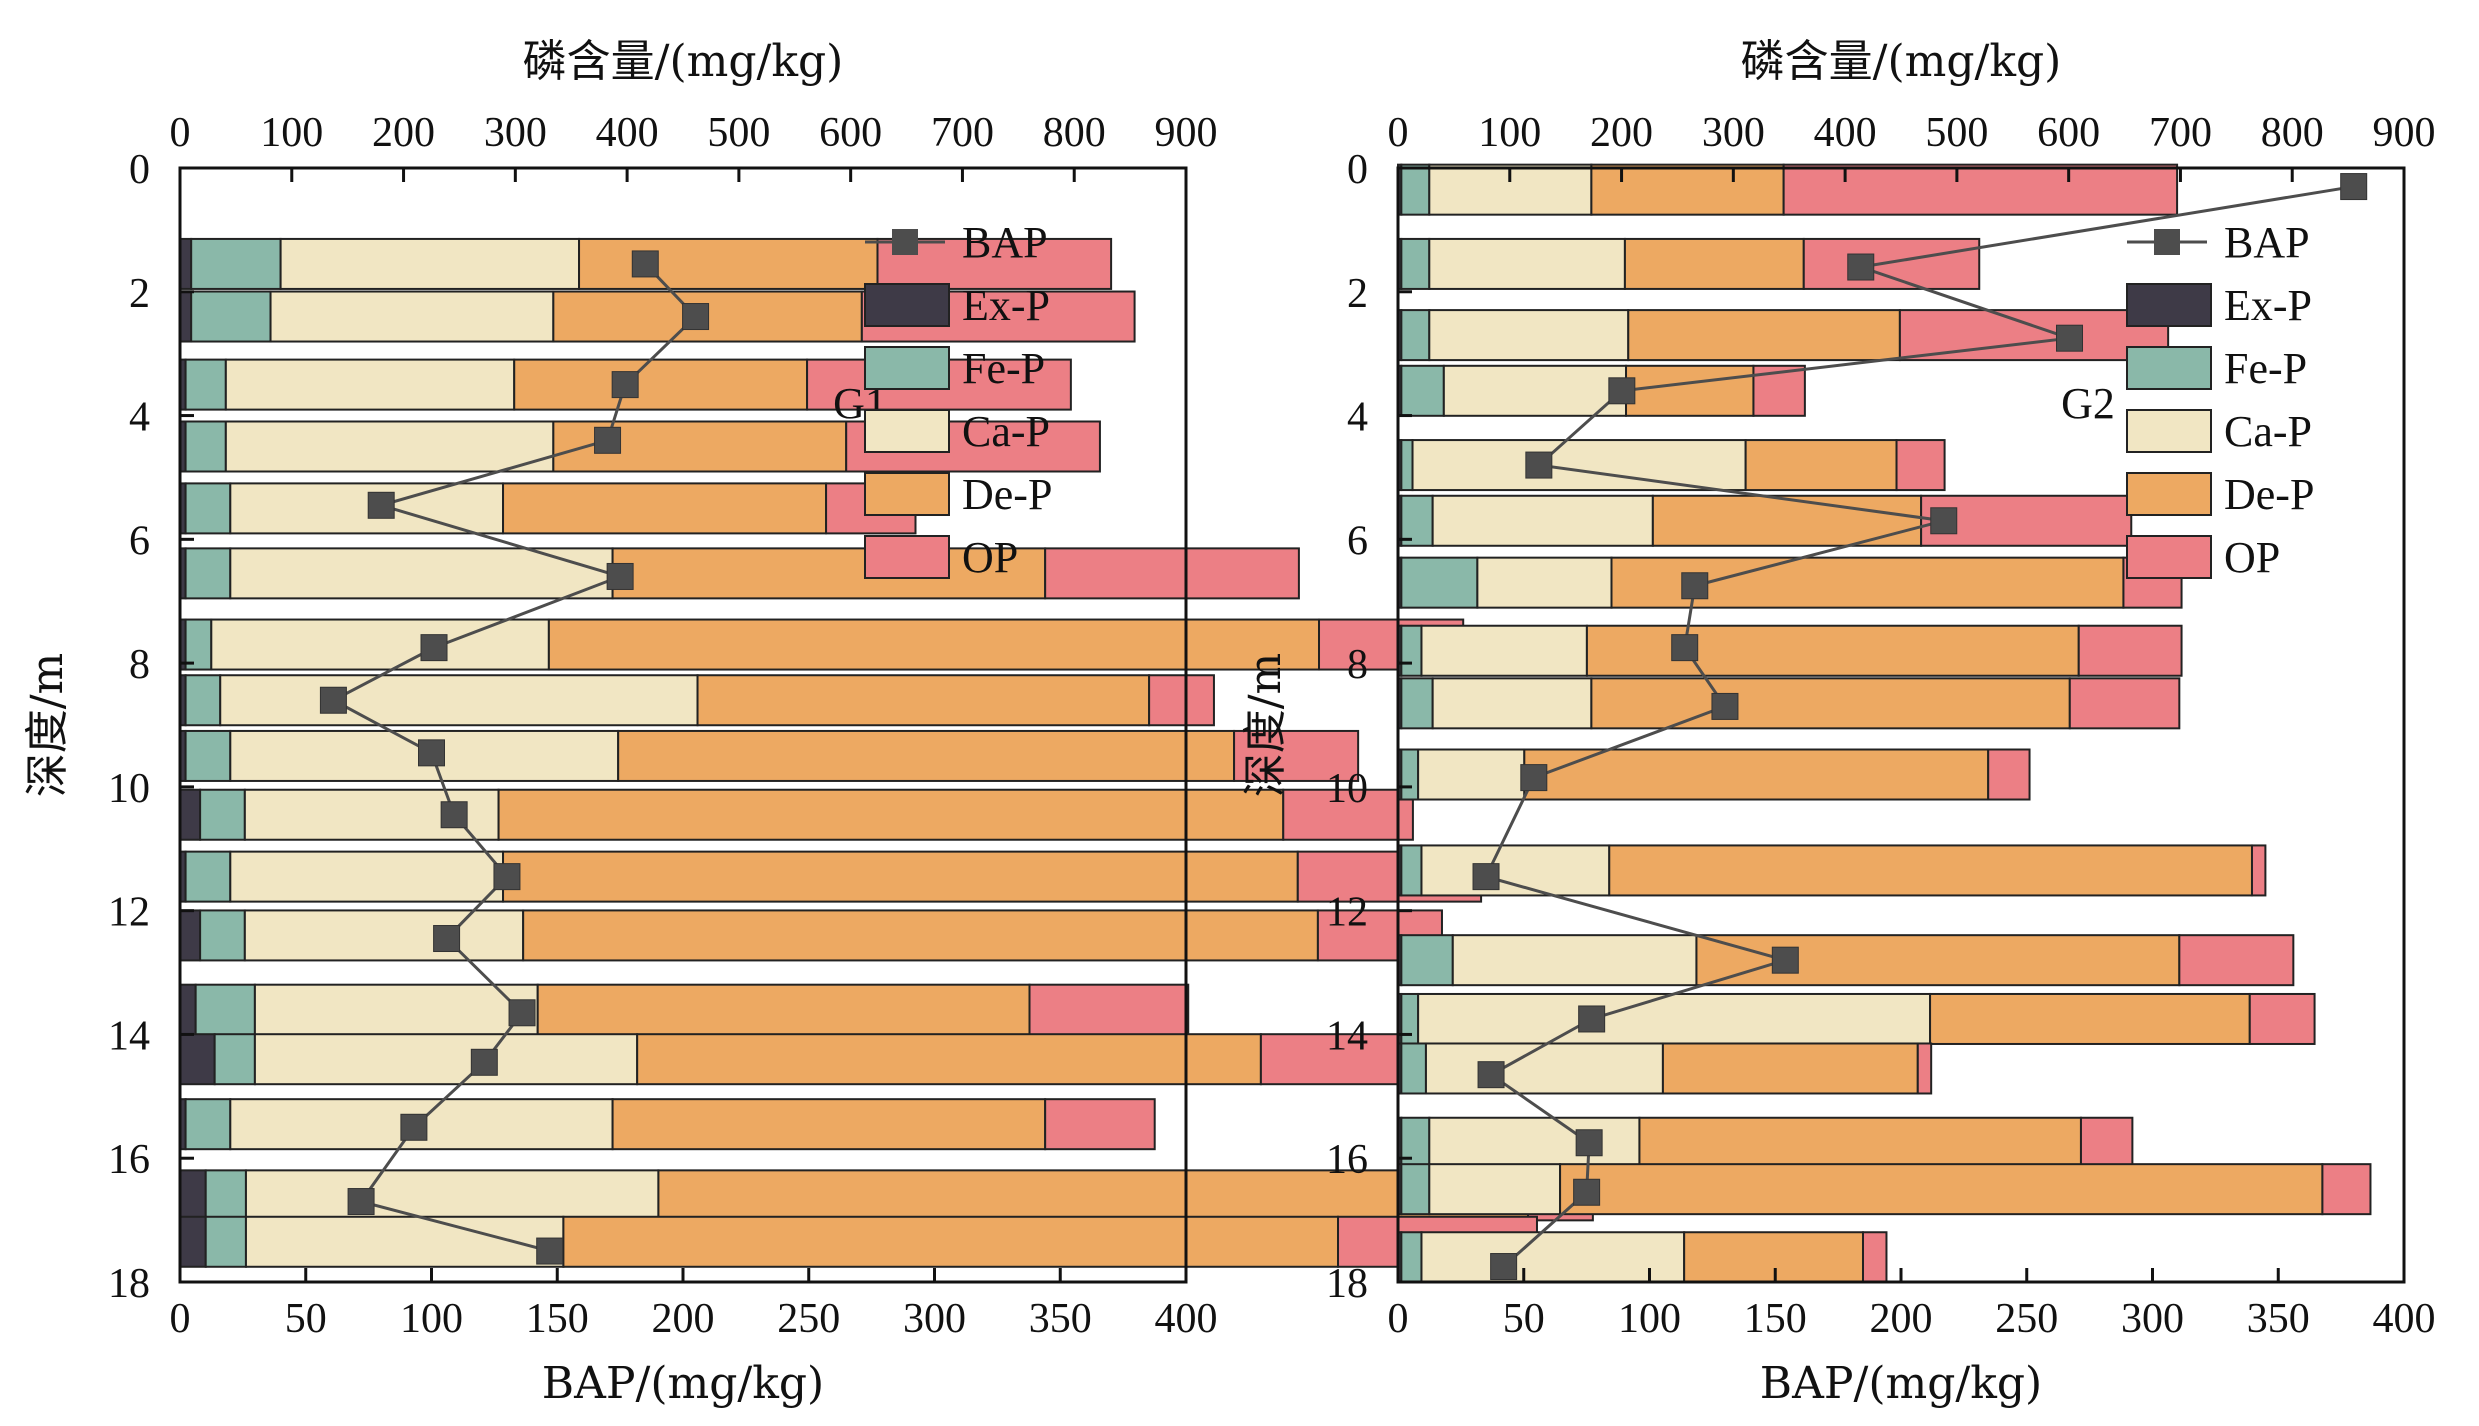 The height and width of the screenshot is (1426, 2479). Describe the element at coordinates (139, 170) in the screenshot. I see `y-tick-label-0: 0` at that location.